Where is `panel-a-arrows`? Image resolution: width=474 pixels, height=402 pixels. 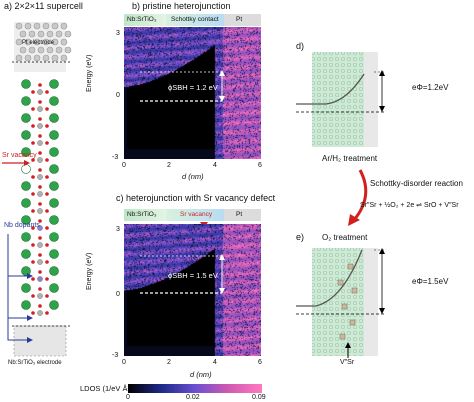
panel-a-arrows is located at coordinates (17, 251).